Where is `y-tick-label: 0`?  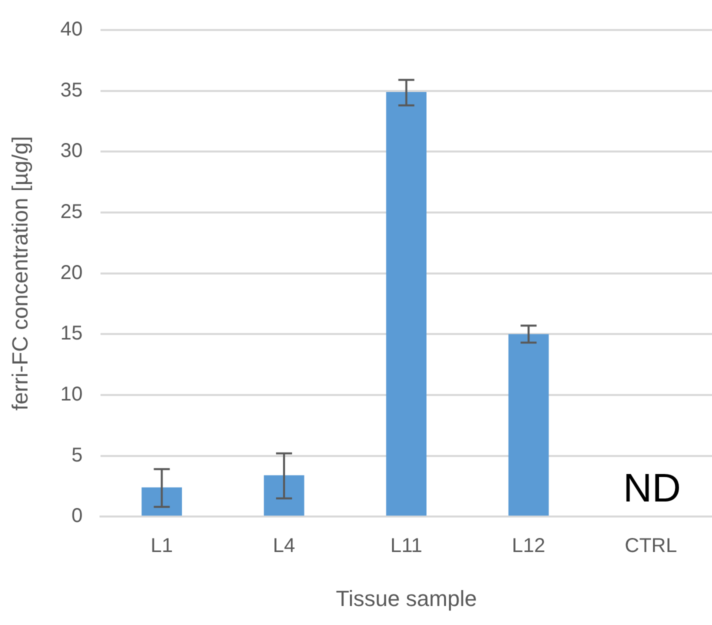
y-tick-label: 0 is located at coordinates (77, 516).